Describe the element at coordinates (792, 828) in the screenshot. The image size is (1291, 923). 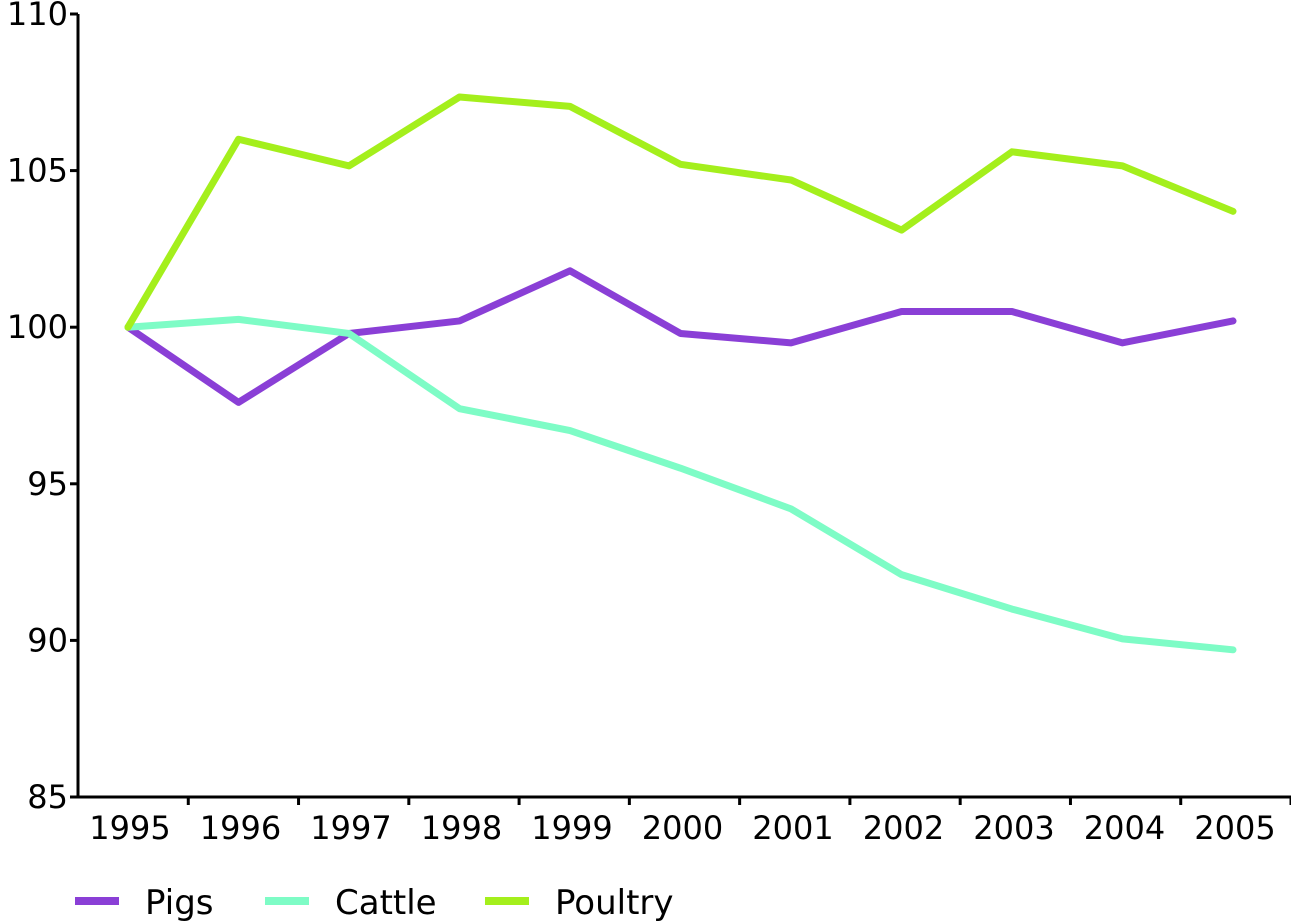
I see `x-tick-label: 2001` at that location.